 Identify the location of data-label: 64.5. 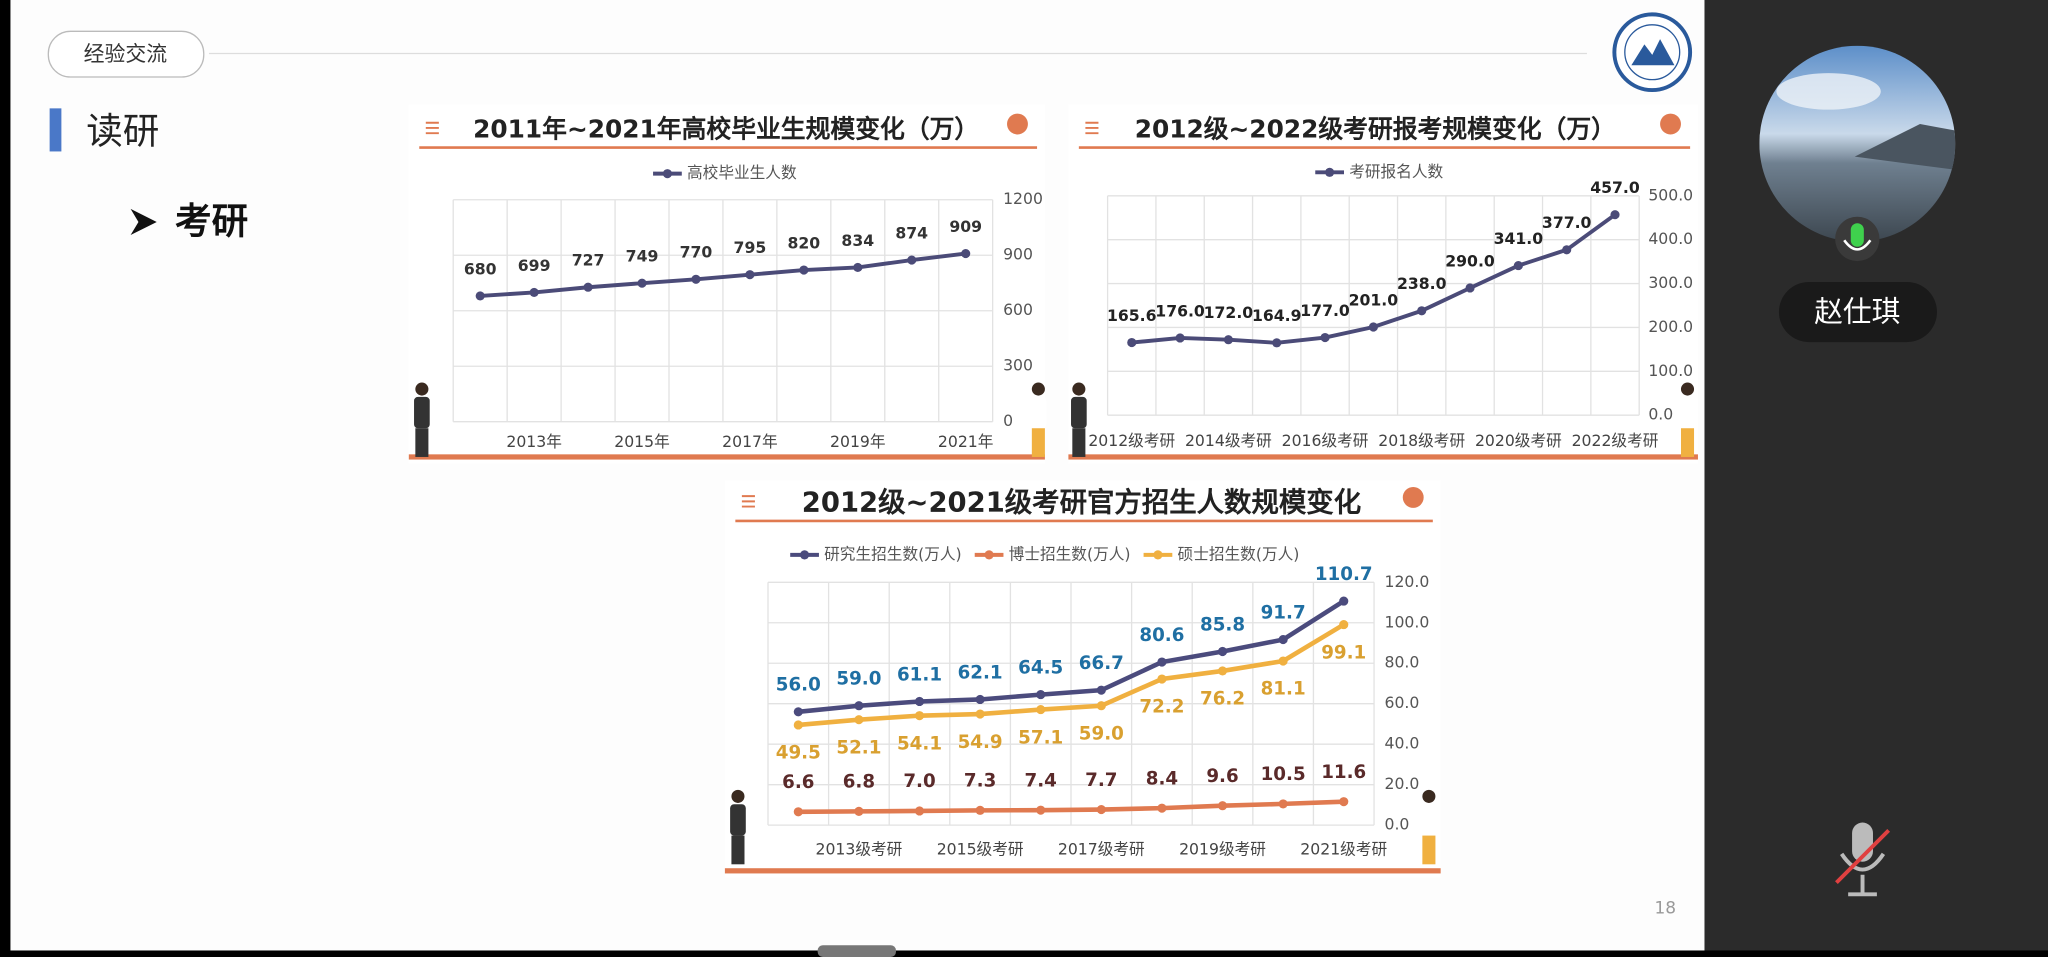
(1040, 667).